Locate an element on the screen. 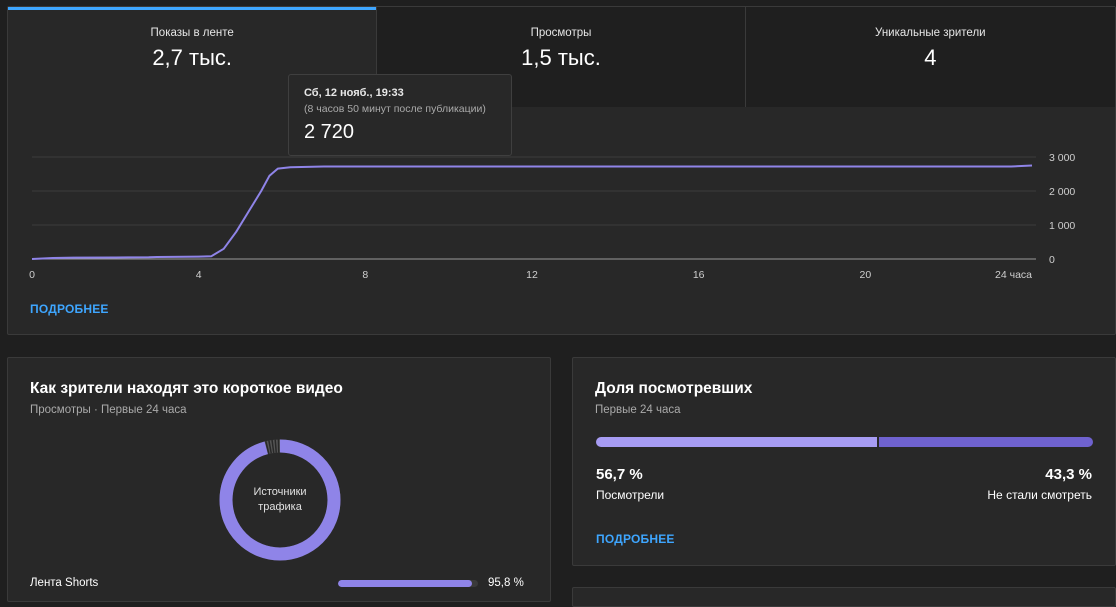 The image size is (1116, 607). source-name: Лента Shorts is located at coordinates (64, 583).